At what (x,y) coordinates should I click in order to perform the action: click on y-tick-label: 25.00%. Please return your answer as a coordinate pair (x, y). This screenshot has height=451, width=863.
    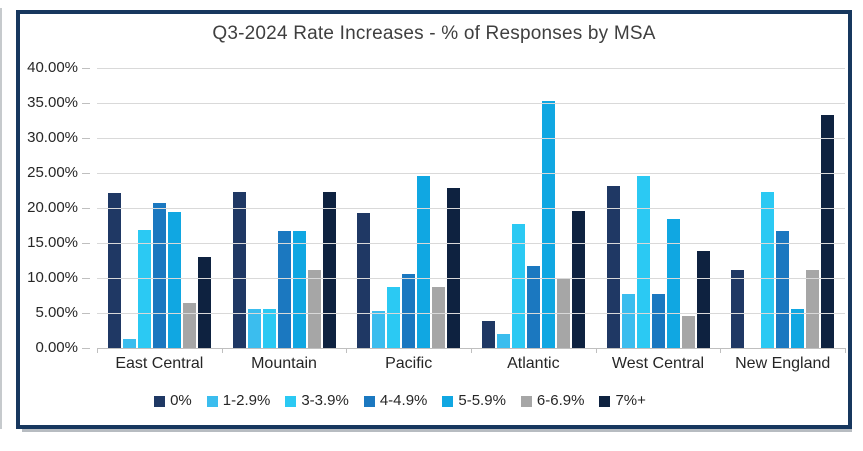
    Looking at the image, I should click on (52, 172).